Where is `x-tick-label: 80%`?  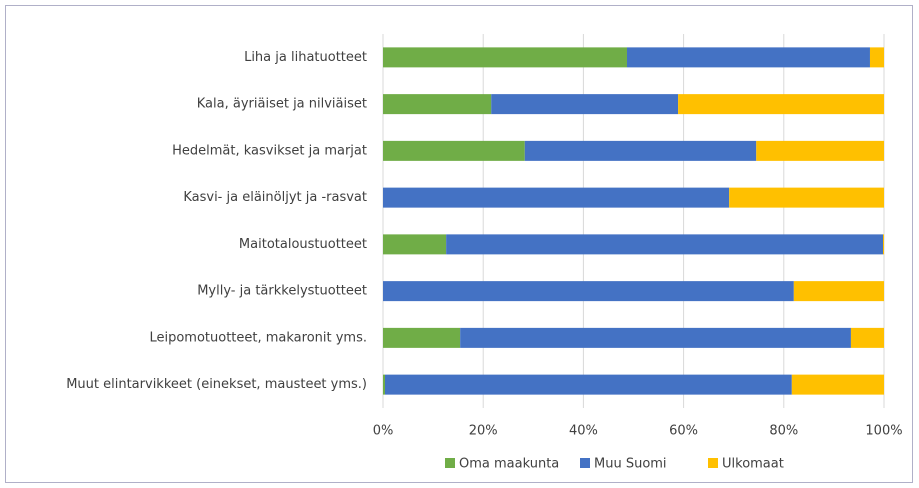
x-tick-label: 80% is located at coordinates (783, 431).